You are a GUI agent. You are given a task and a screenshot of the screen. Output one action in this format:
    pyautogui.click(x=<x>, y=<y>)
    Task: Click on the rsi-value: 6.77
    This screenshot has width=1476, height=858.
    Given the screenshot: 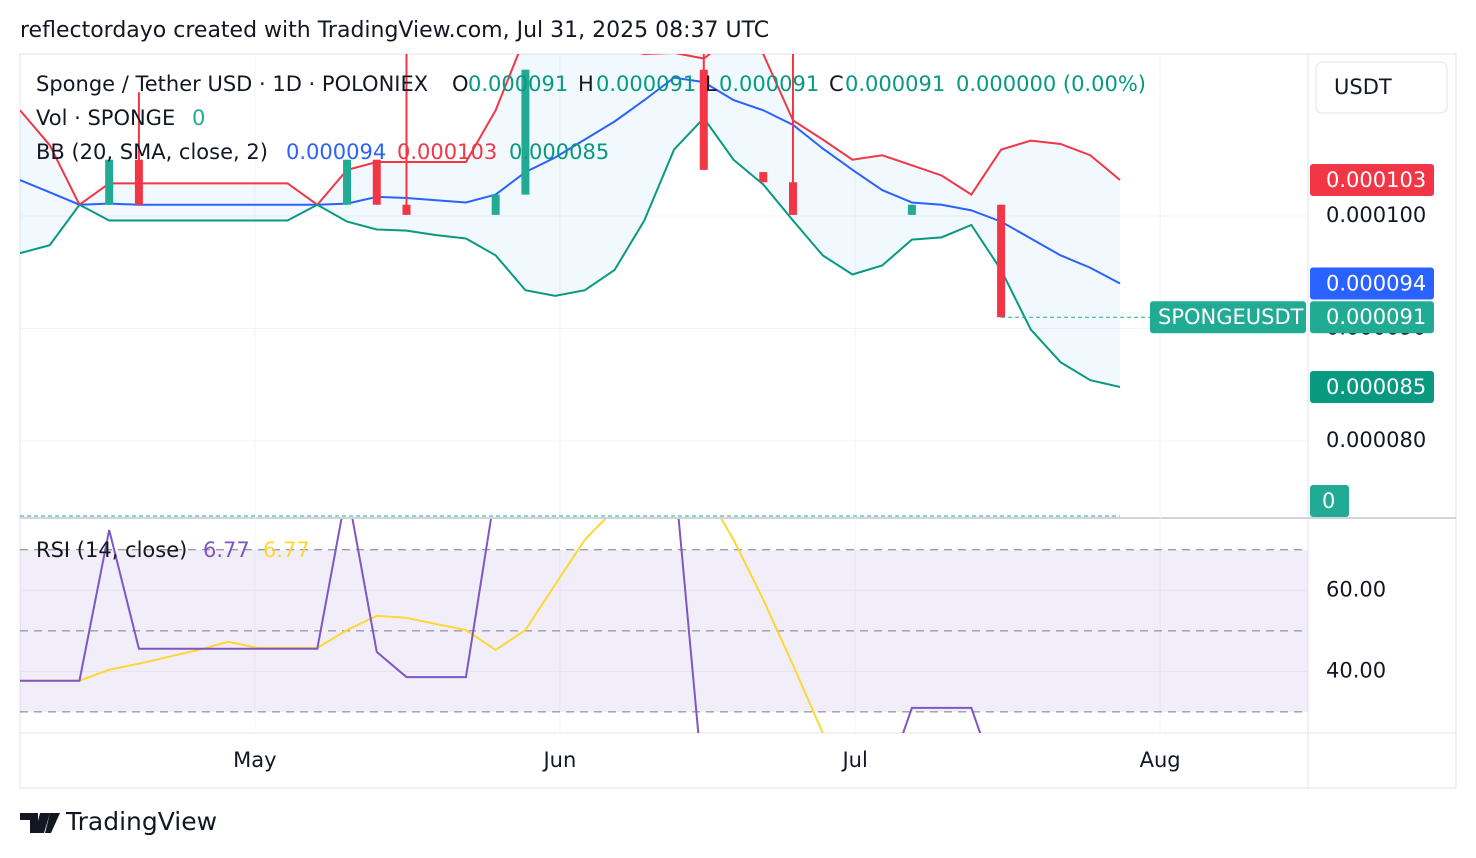 What is the action you would take?
    pyautogui.click(x=226, y=550)
    